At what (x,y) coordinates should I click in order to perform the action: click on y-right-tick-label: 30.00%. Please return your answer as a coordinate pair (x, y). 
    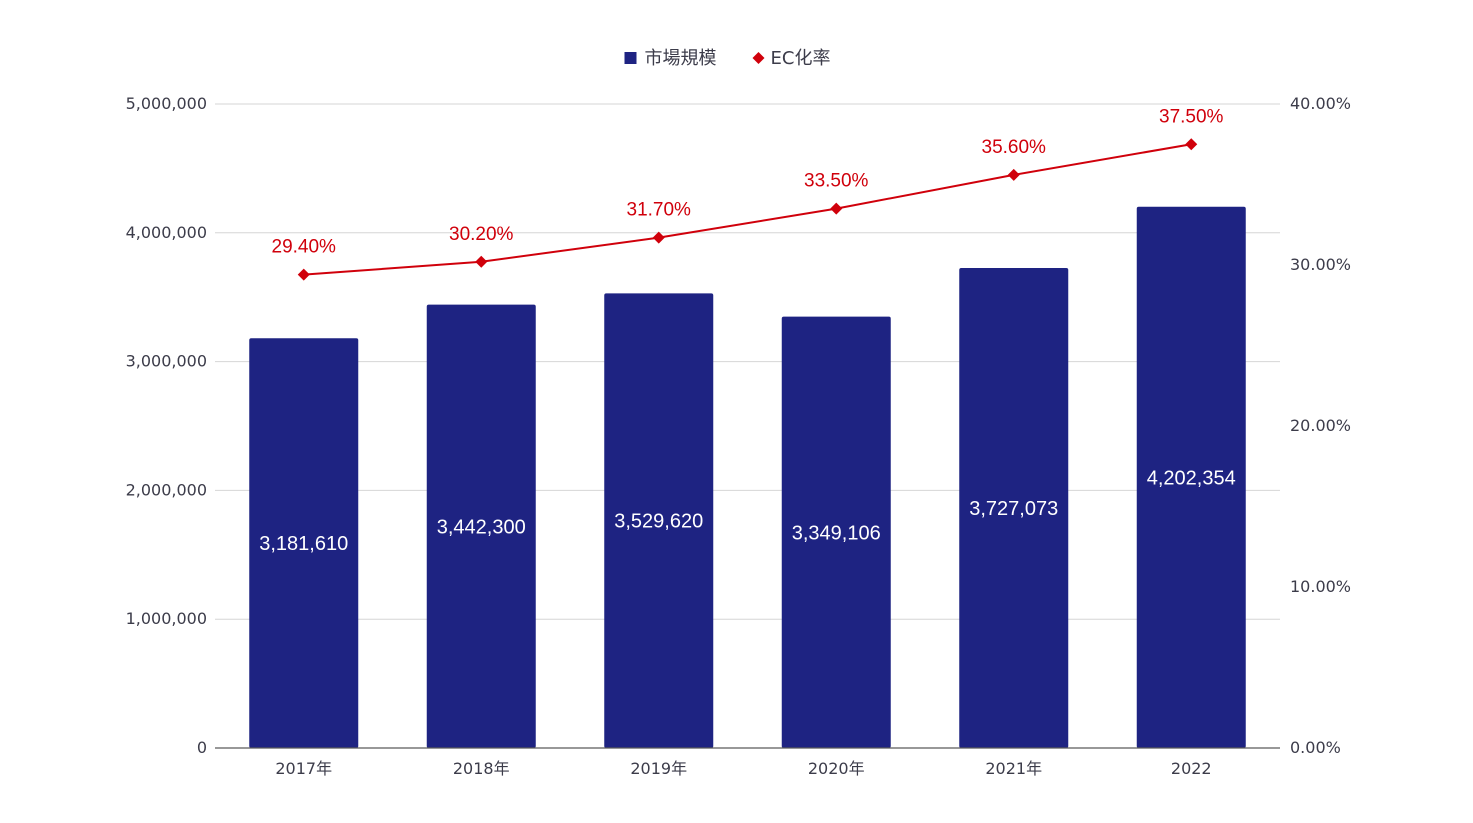
    Looking at the image, I should click on (1320, 264).